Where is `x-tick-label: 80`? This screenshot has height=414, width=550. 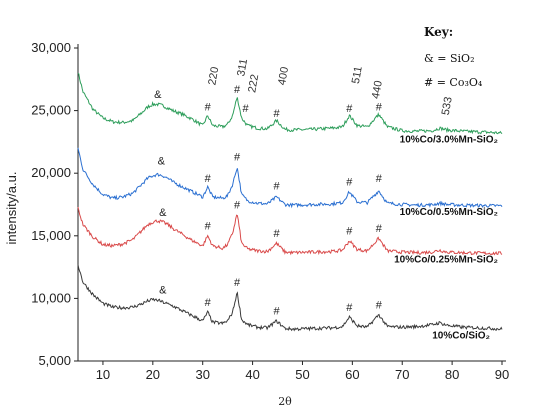 x-tick-label: 80 is located at coordinates (452, 374).